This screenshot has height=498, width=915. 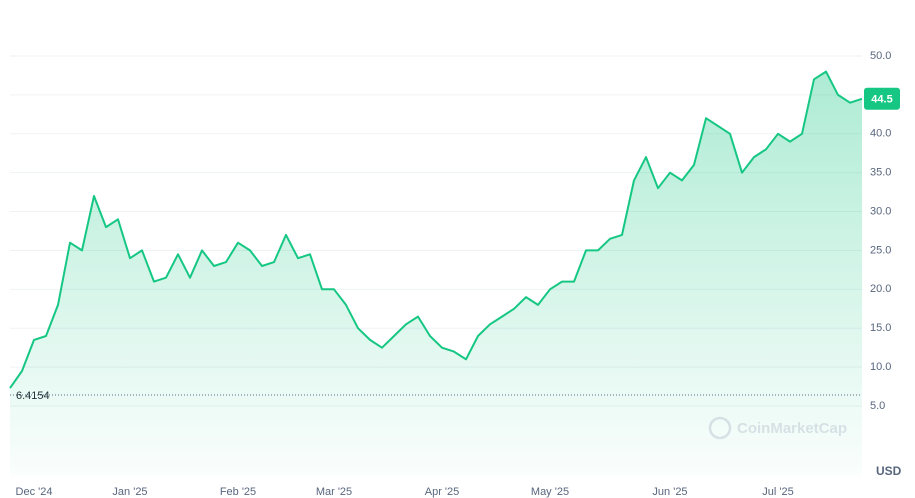 What do you see at coordinates (669, 492) in the screenshot?
I see `x-tick-label: Jun '25` at bounding box center [669, 492].